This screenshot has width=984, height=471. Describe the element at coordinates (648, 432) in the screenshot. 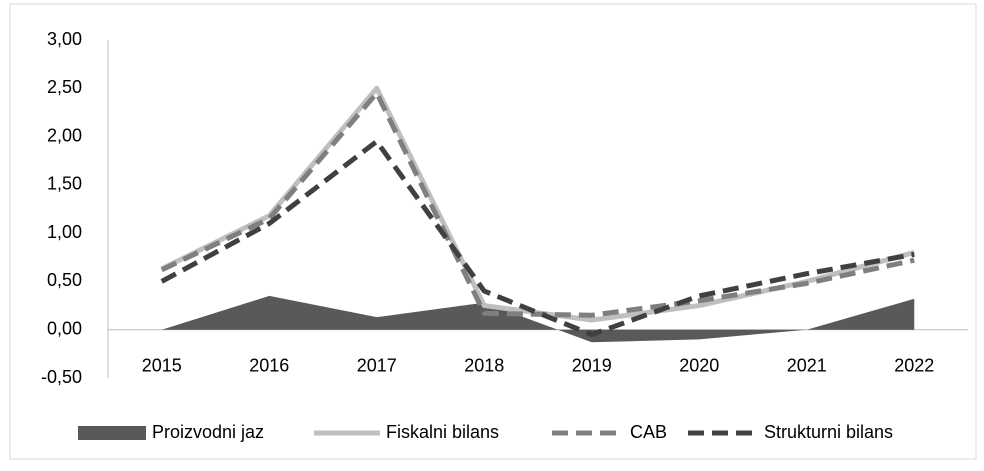

I see `legend-label: CAB` at that location.